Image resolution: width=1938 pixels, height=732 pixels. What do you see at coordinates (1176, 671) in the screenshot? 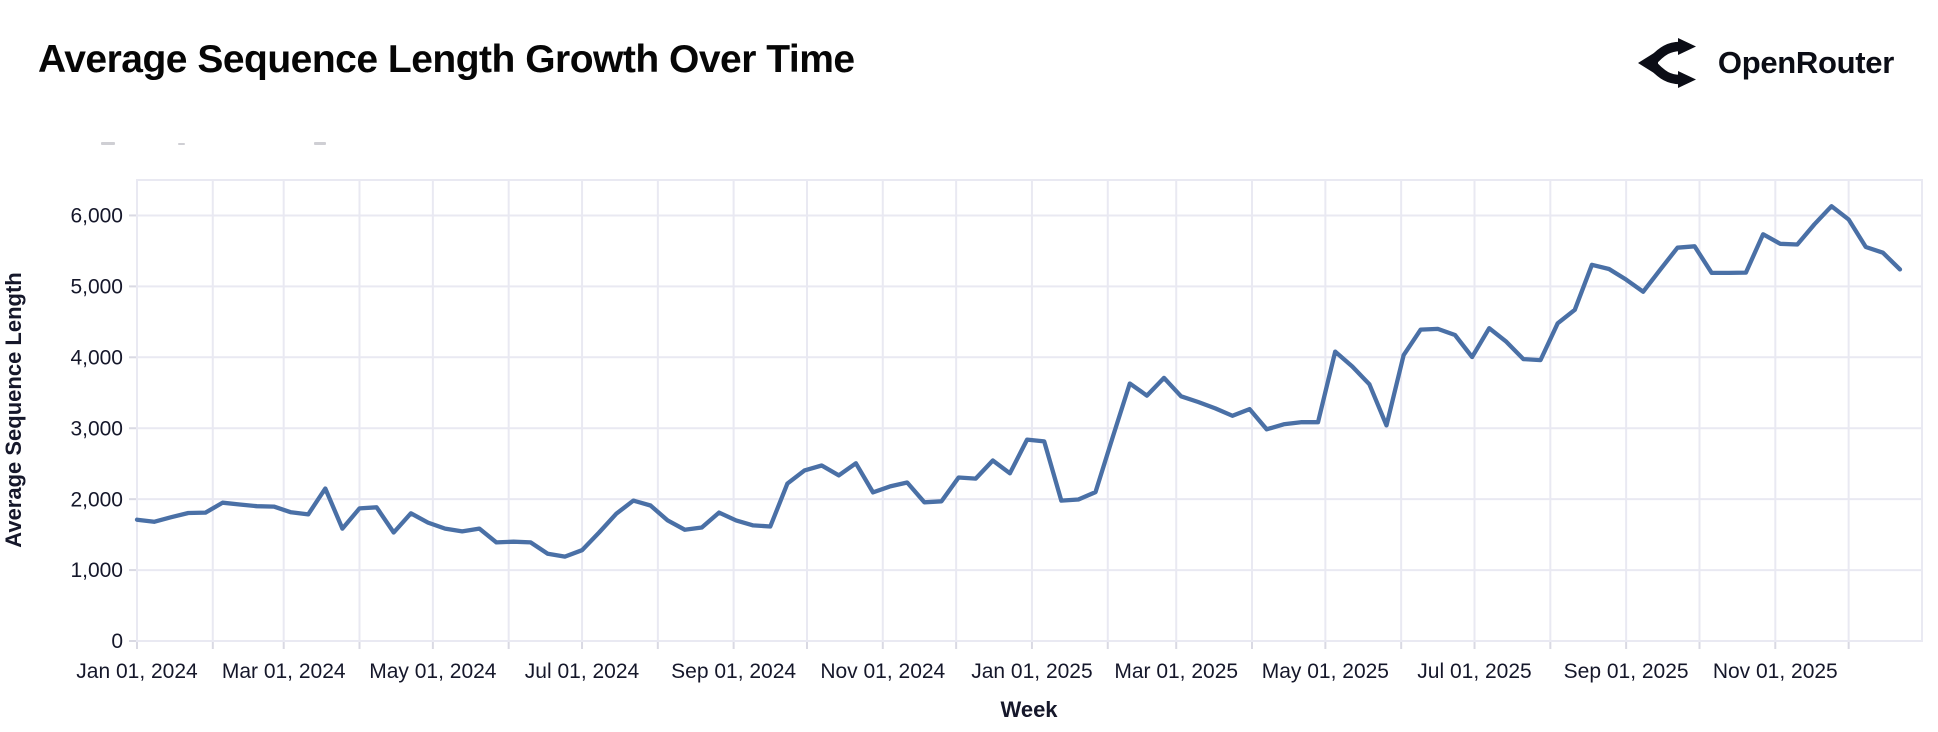
I see `x-axis-tick-label: Mar 01, 2025` at bounding box center [1176, 671].